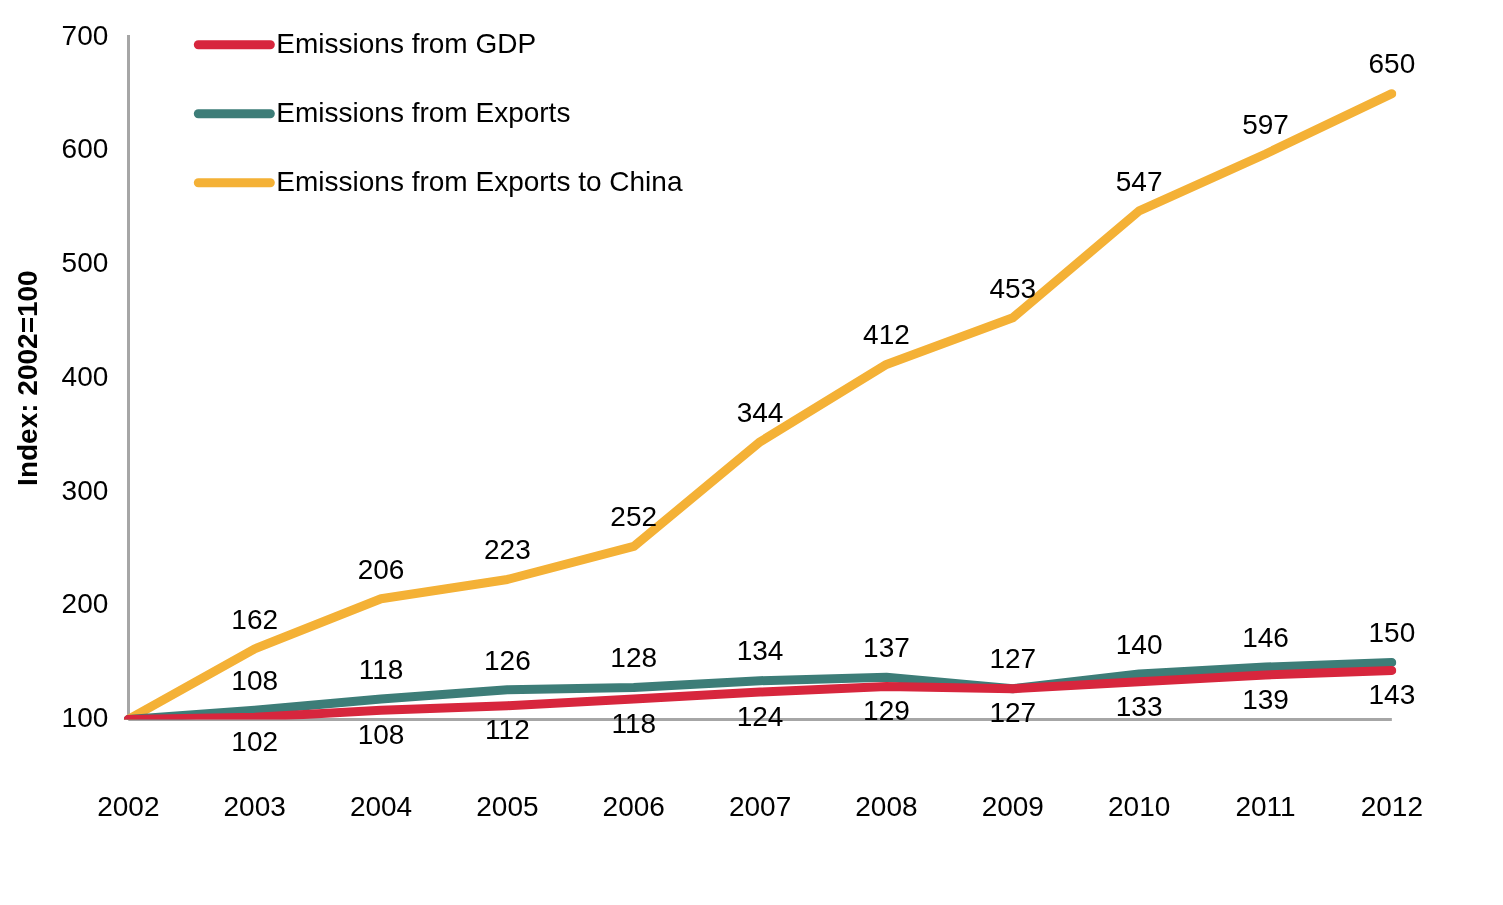 Image resolution: width=1503 pixels, height=905 pixels. I want to click on data-label: 252, so click(634, 517).